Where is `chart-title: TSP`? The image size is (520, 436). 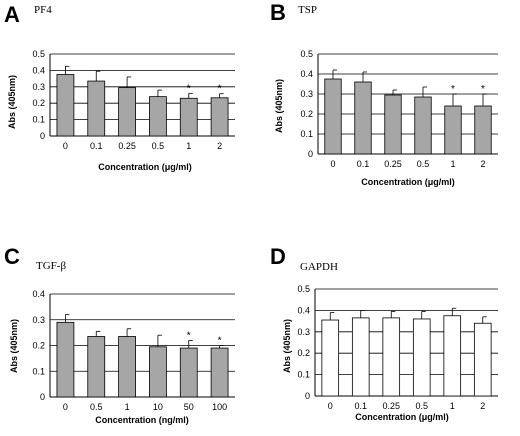 chart-title: TSP is located at coordinates (307, 10).